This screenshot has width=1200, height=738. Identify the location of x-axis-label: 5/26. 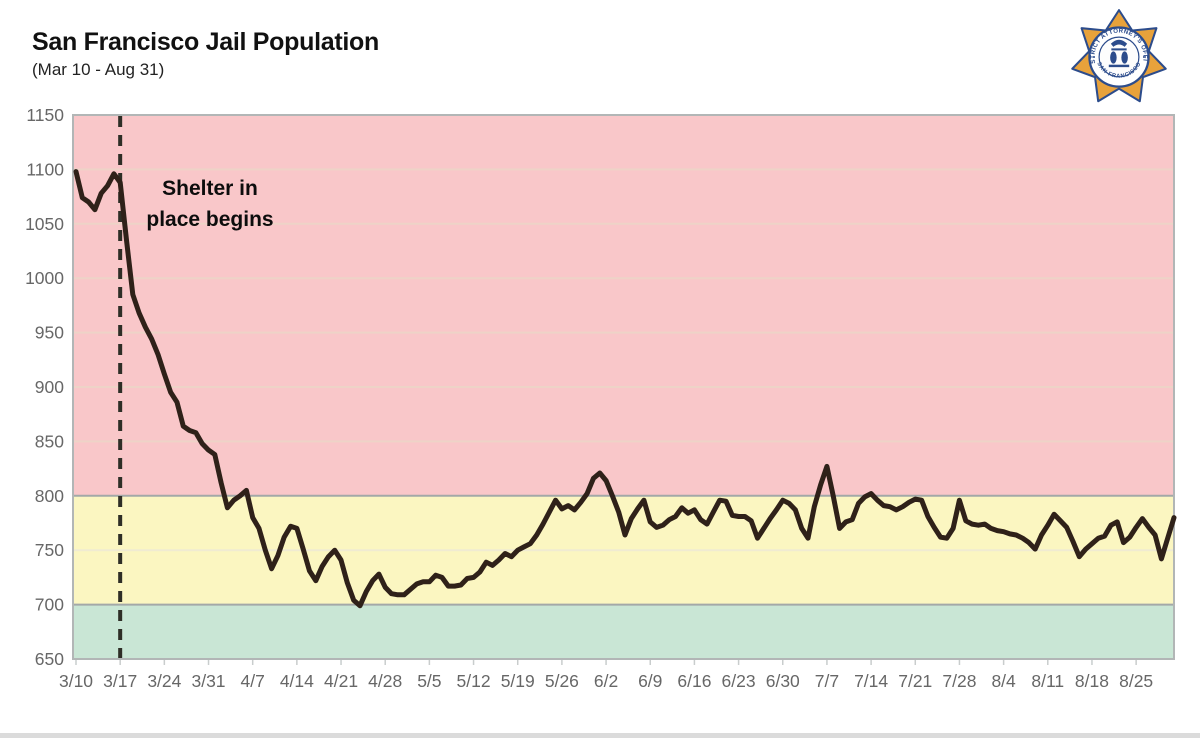
(562, 681).